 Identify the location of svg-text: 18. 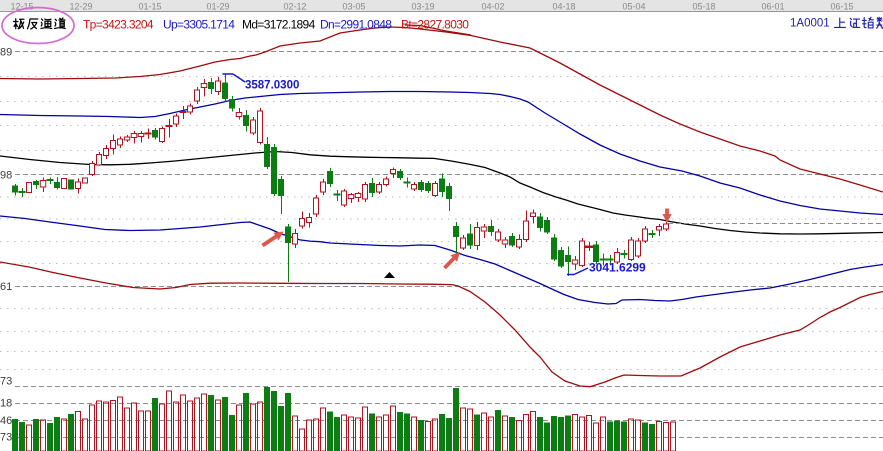
(6, 404).